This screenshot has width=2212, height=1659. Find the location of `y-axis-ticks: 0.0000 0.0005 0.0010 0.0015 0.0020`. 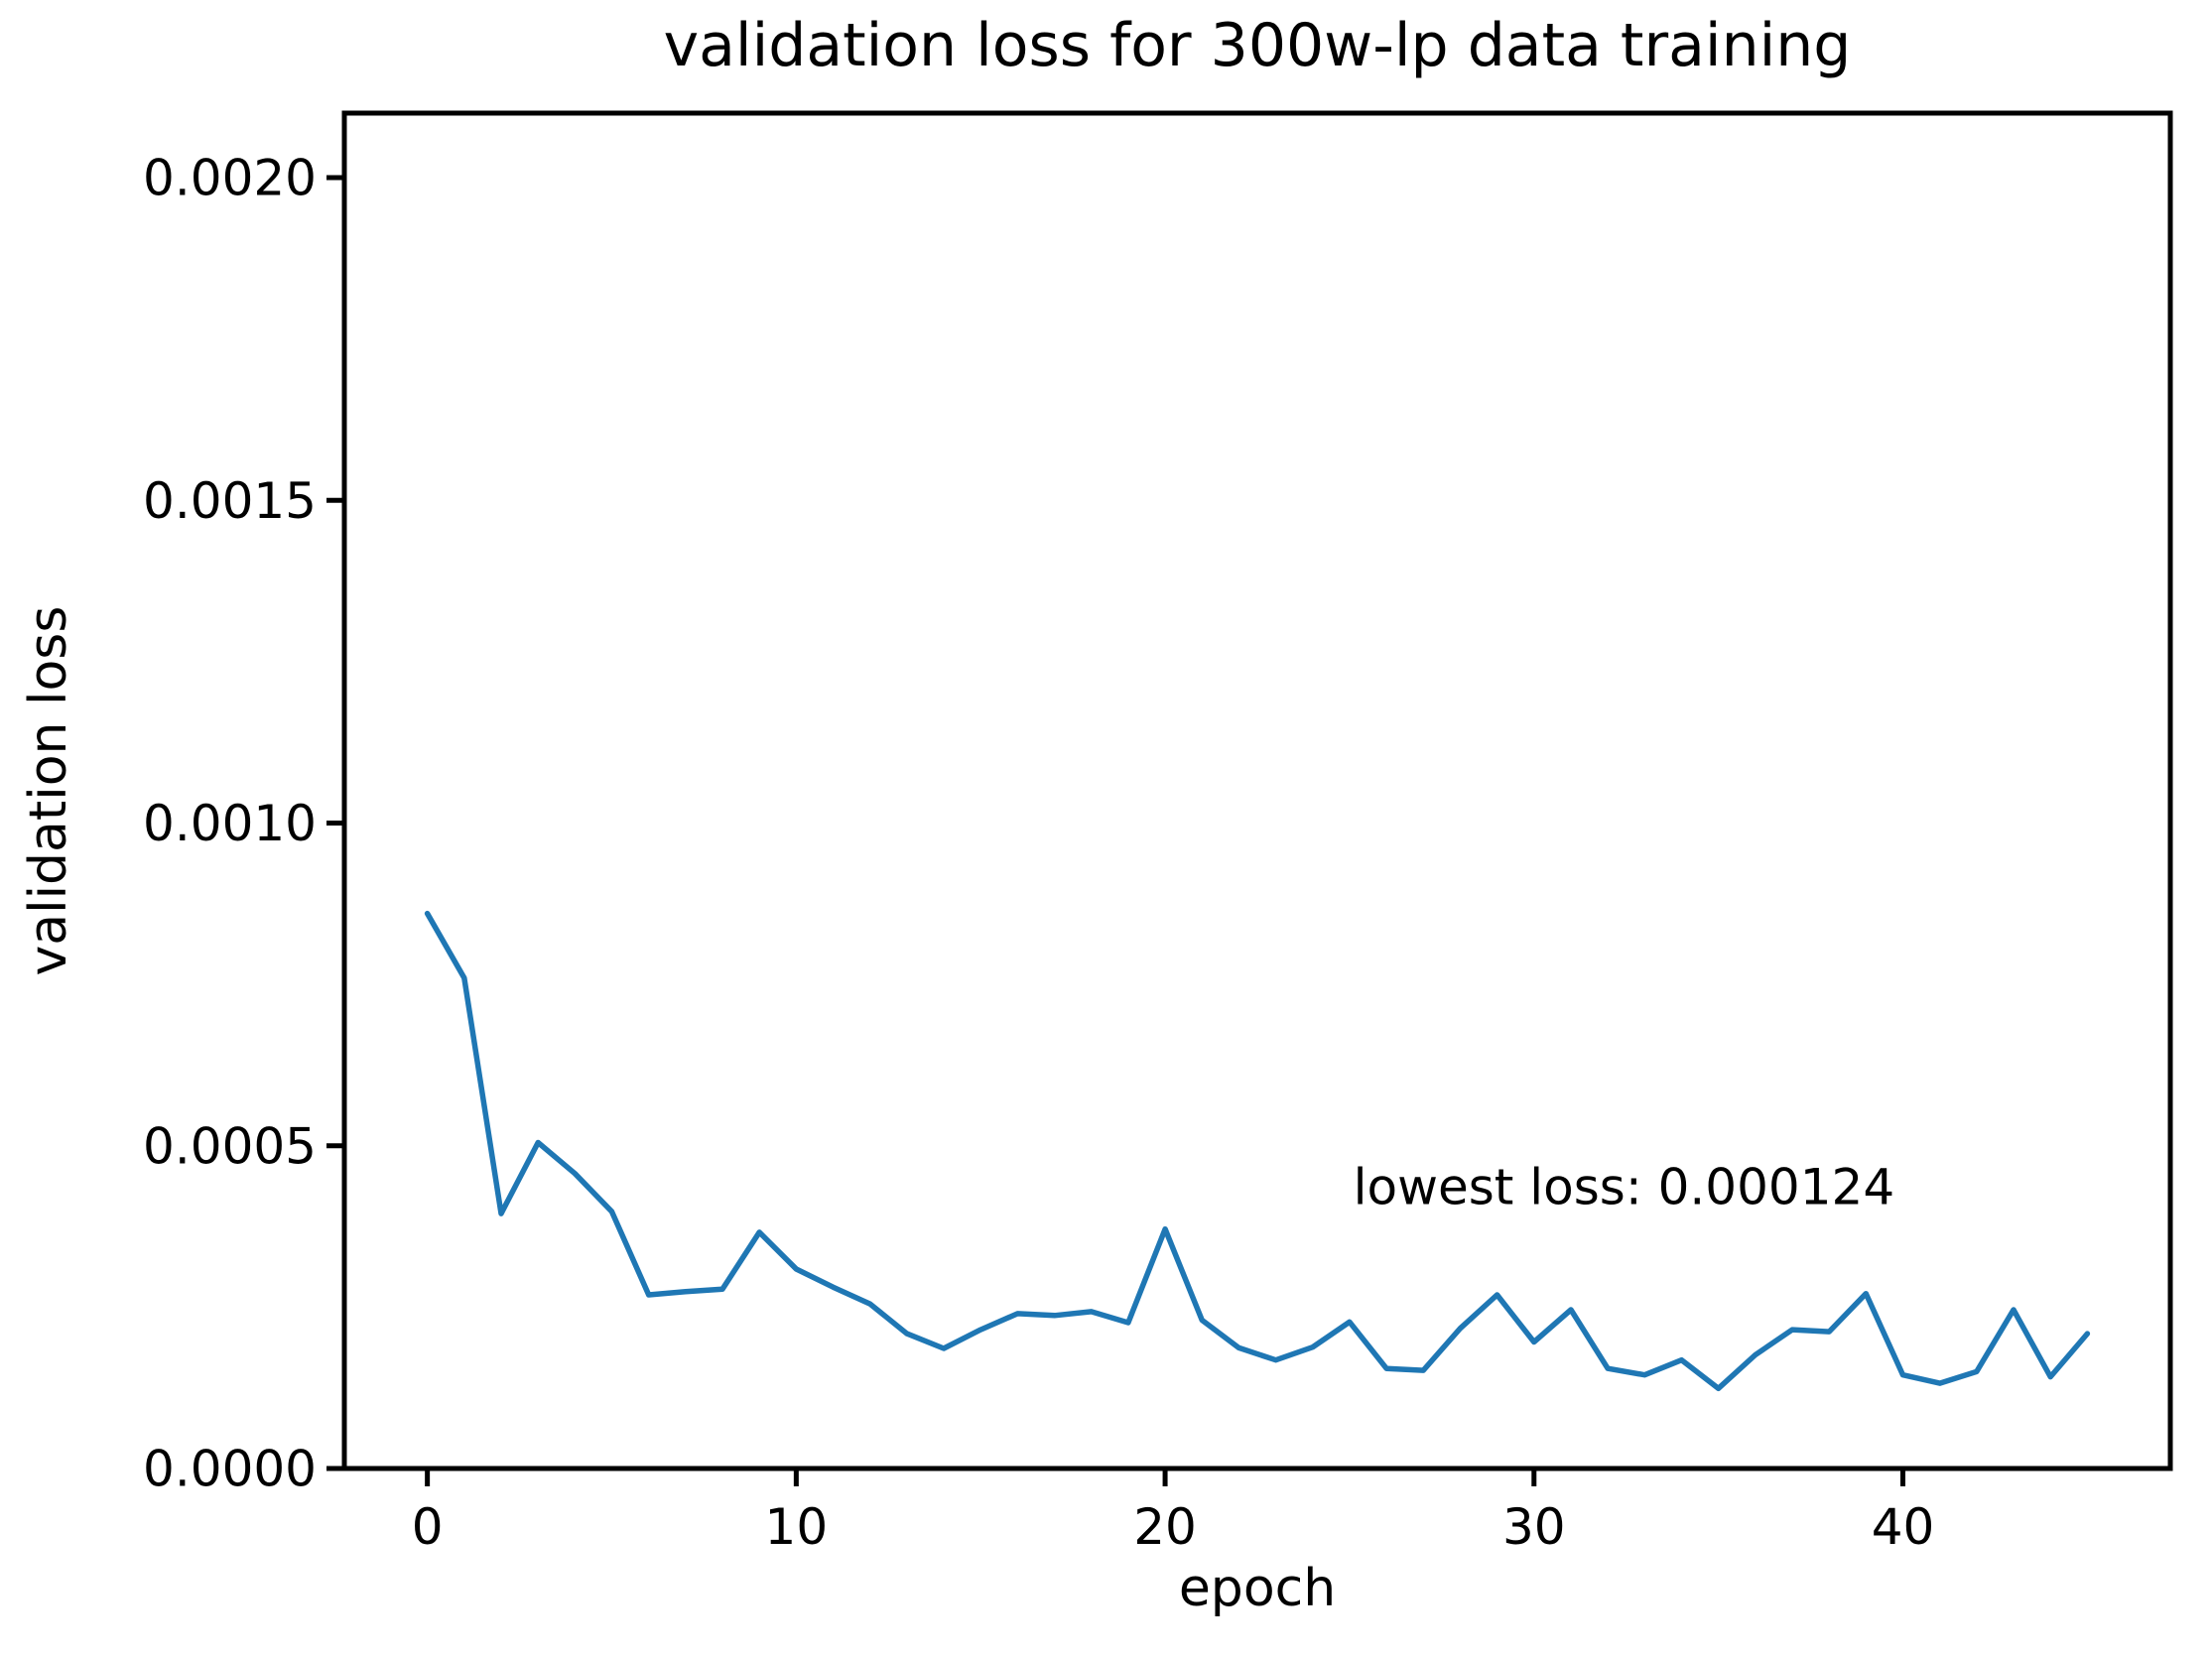

y-axis-ticks: 0.0000 0.0005 0.0010 0.0015 0.0020 is located at coordinates (243, 824).